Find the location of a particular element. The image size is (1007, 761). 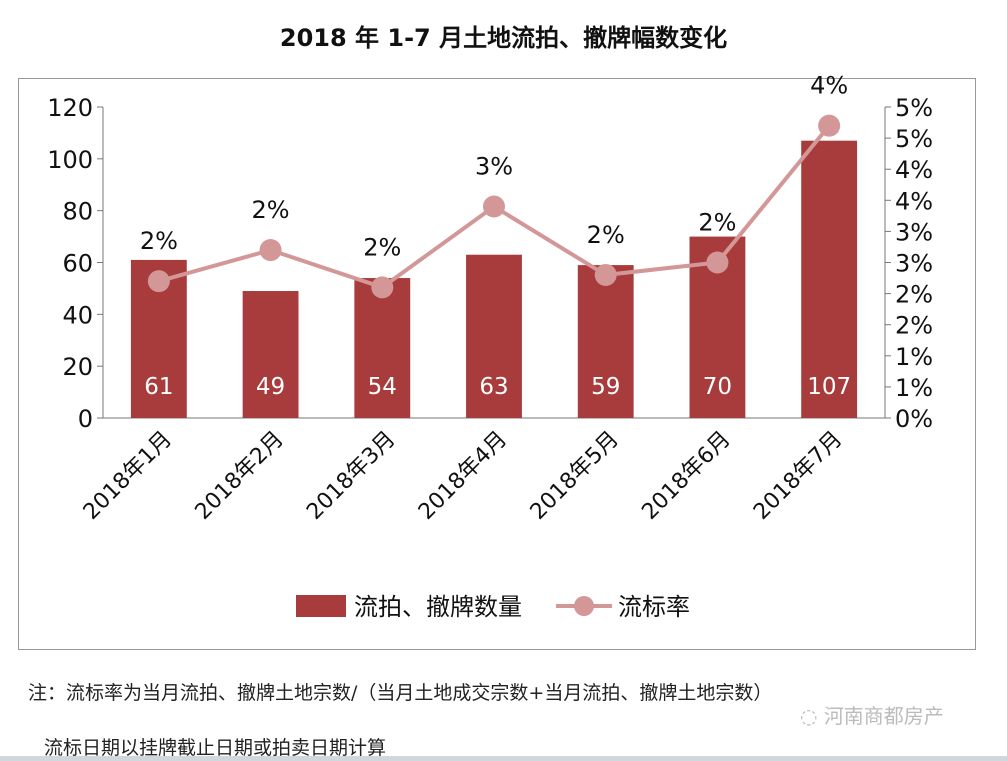

left-tick-label: 60 is located at coordinates (77, 264).